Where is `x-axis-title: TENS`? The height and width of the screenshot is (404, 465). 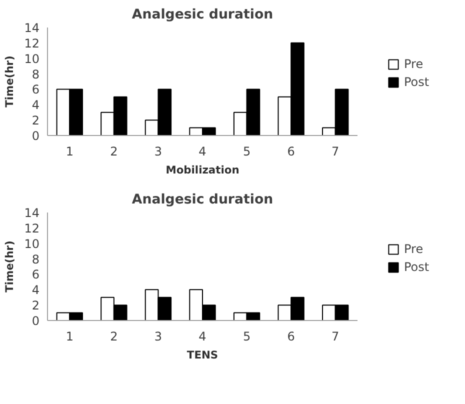
x-axis-title: TENS is located at coordinates (202, 355).